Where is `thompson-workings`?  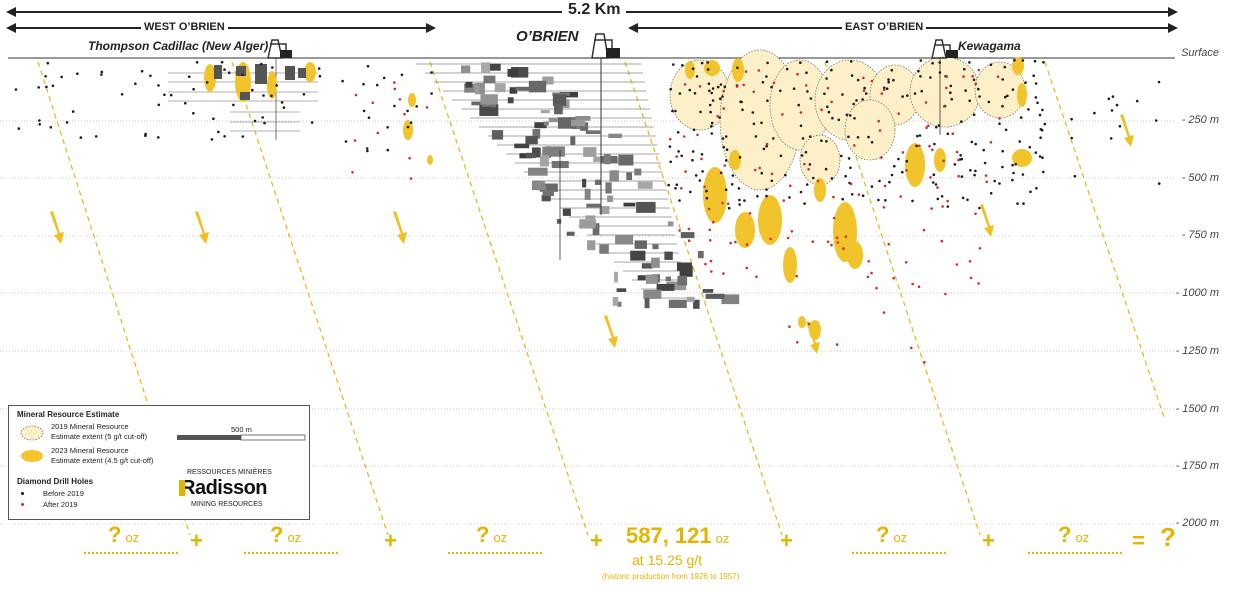
thompson-workings is located at coordinates (243, 89).